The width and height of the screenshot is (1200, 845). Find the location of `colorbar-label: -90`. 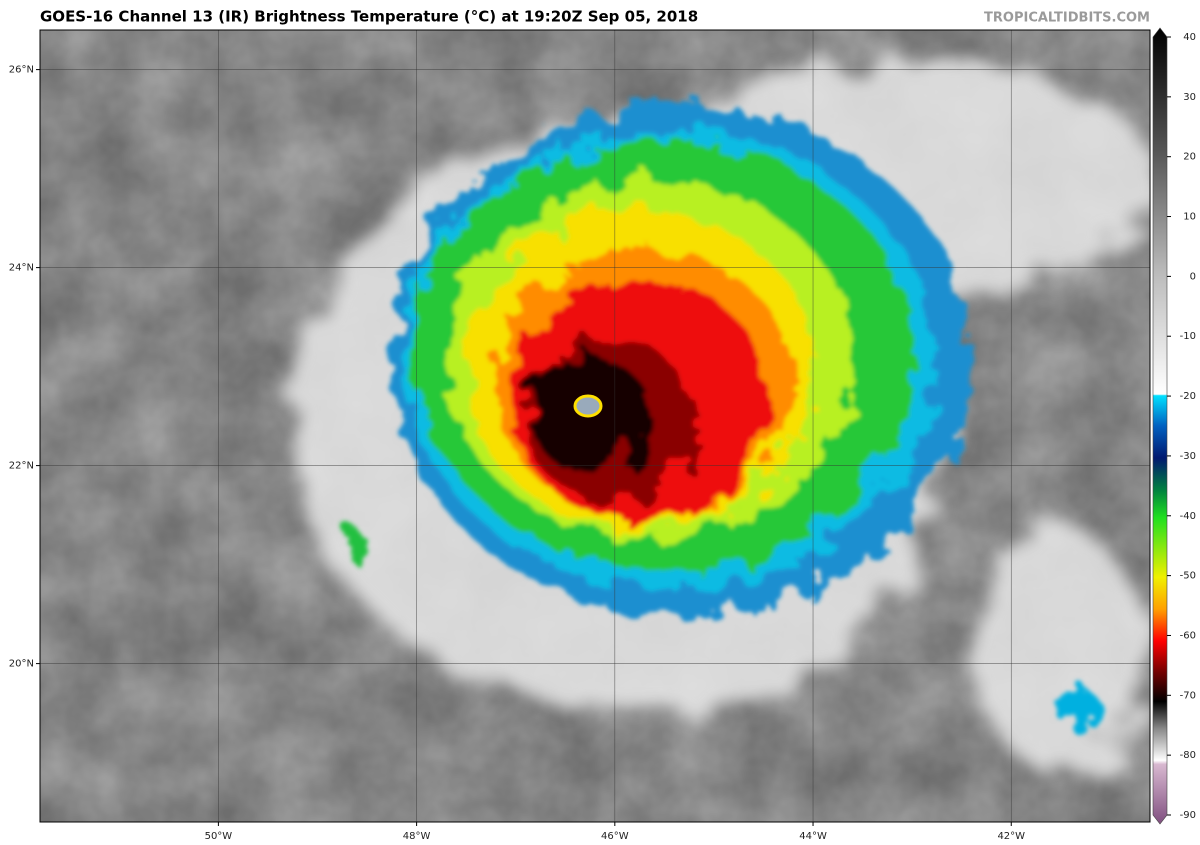

colorbar-label: -90 is located at coordinates (1188, 815).